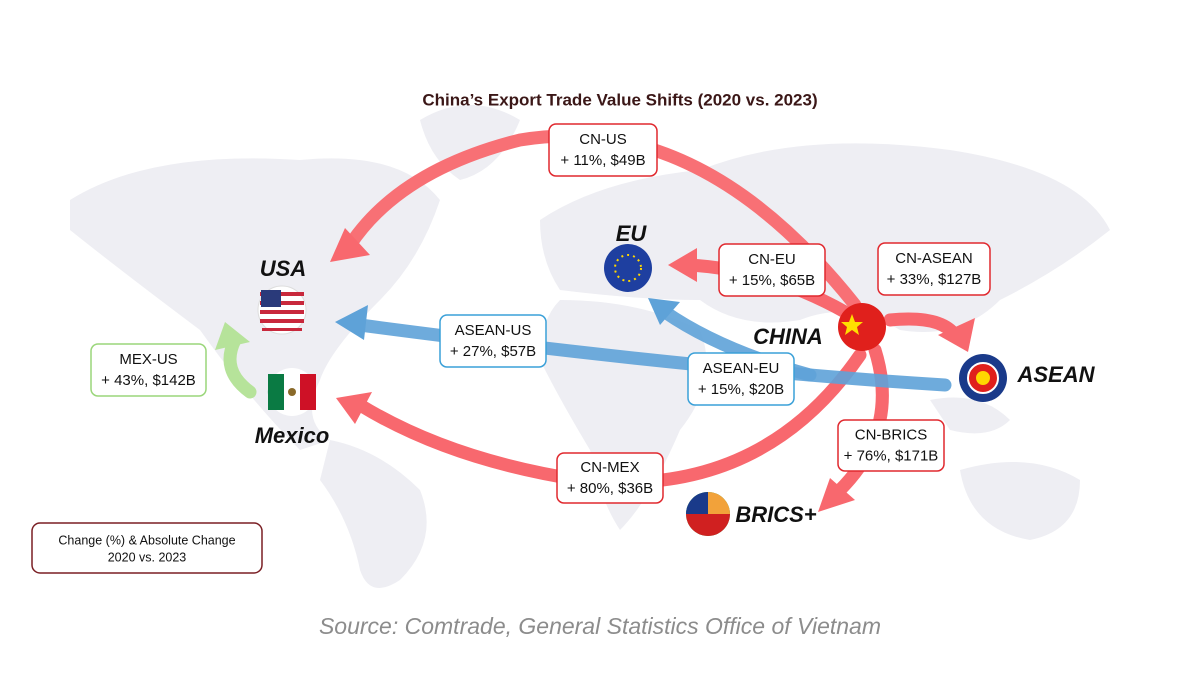 The height and width of the screenshot is (677, 1200). What do you see at coordinates (603, 139) in the screenshot?
I see `flow-route: CN-US` at bounding box center [603, 139].